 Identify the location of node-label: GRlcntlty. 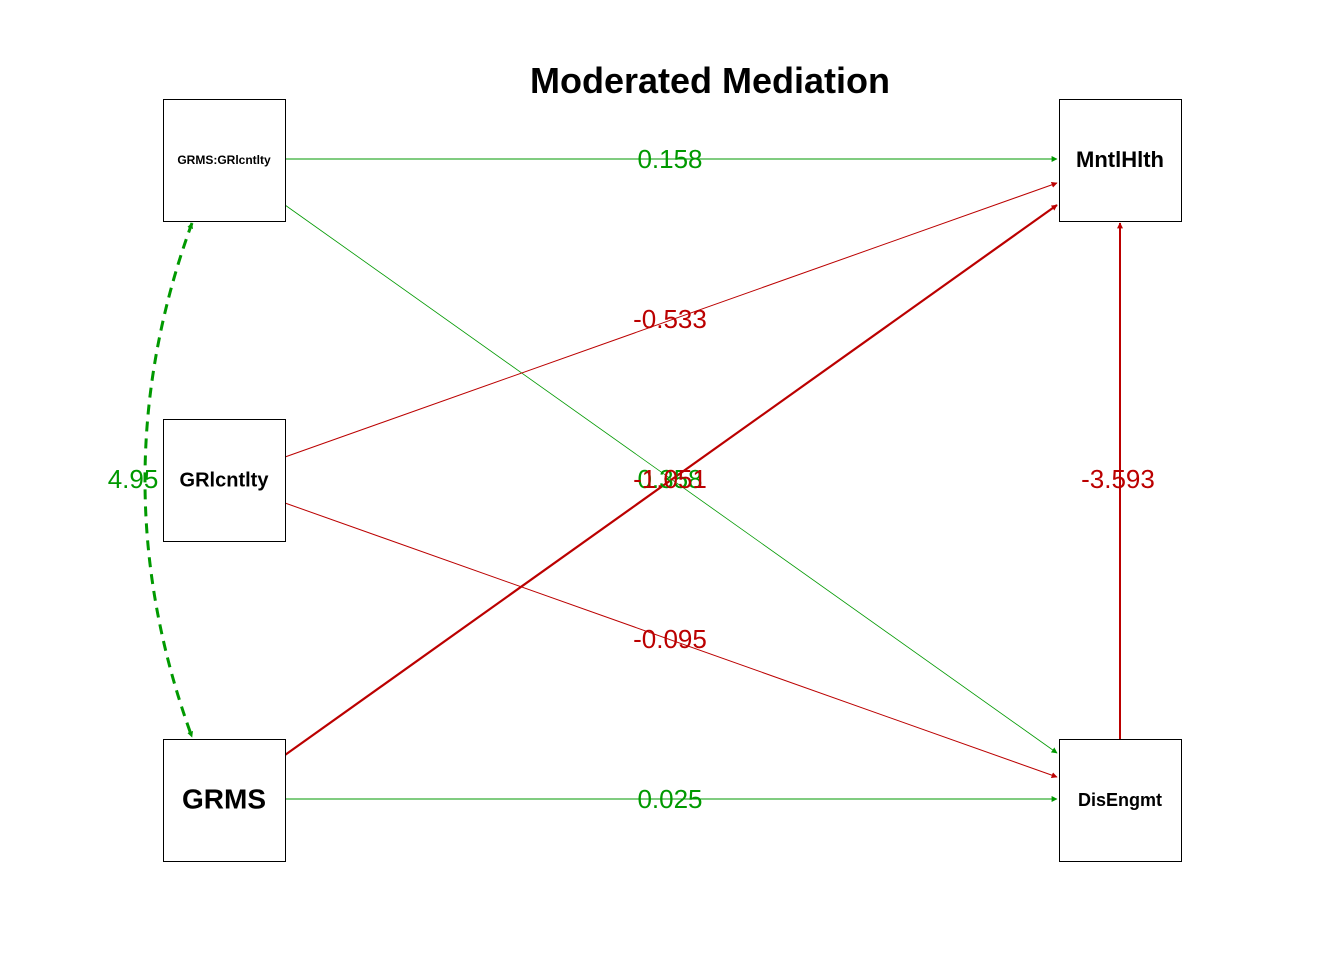
(225, 480).